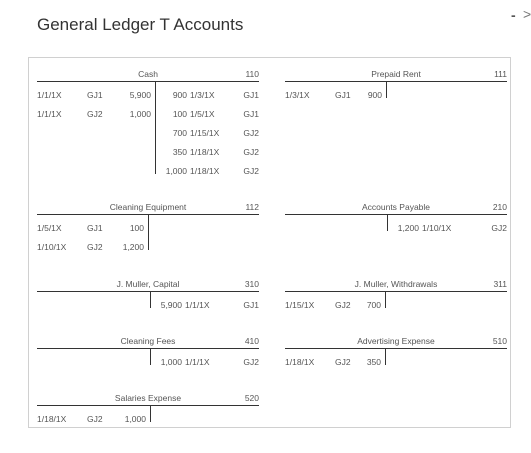  What do you see at coordinates (396, 299) in the screenshot?
I see `t-account-j-muller-withdrawals: J. Muller, Withdrawals 311 1/15/1X GJ2 700` at bounding box center [396, 299].